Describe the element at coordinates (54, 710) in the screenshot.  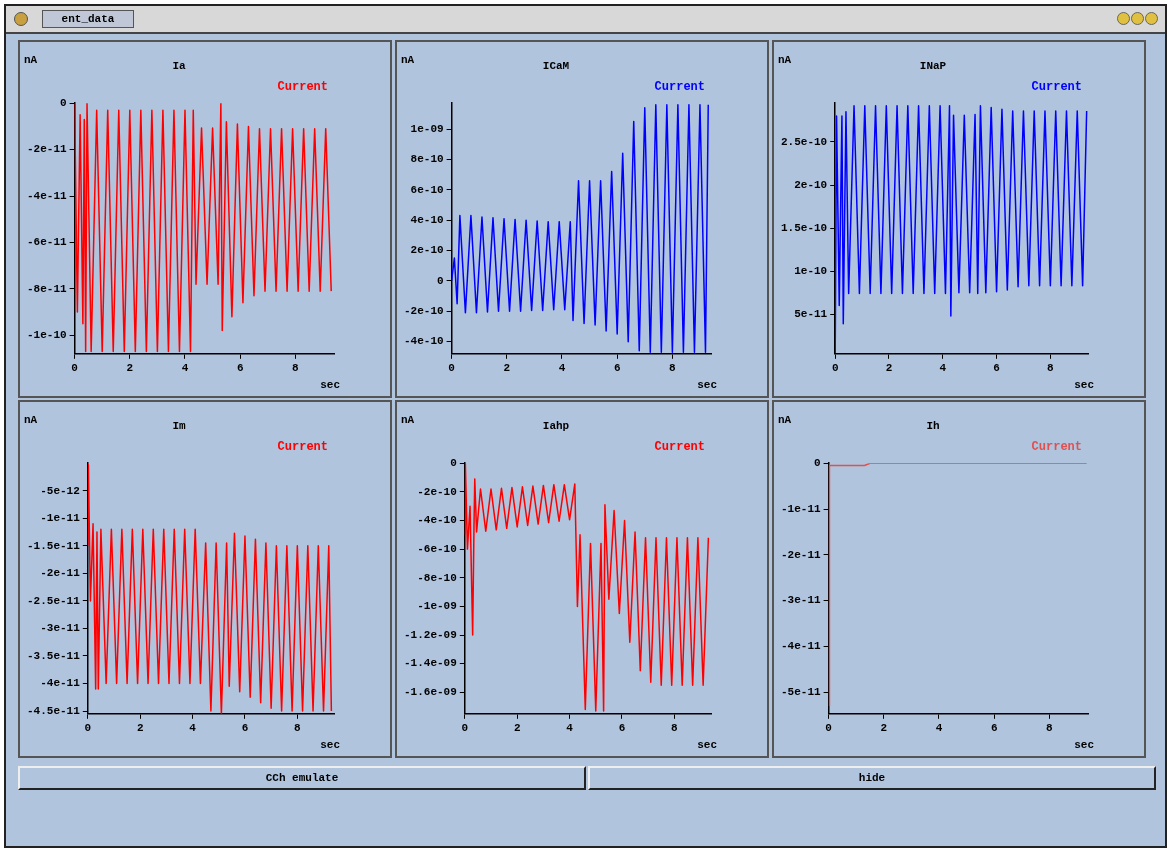
I see `y-tick-label: -4.5e-11` at that location.